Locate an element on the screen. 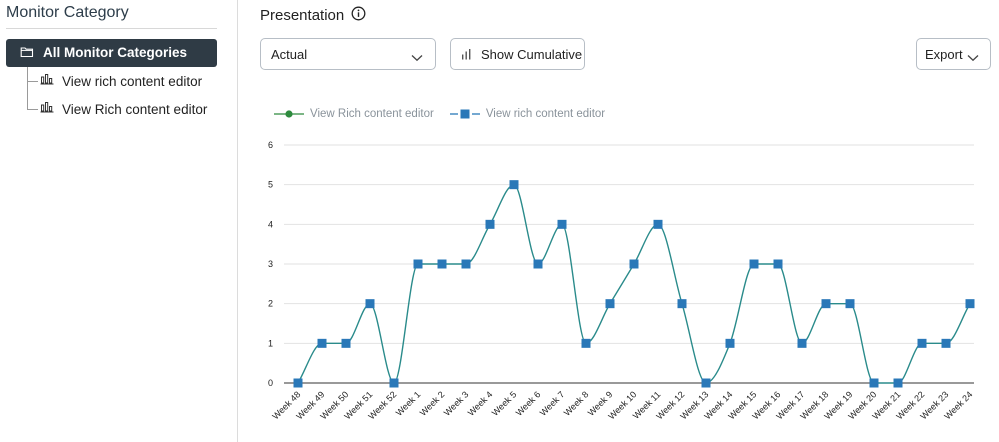 The image size is (999, 442). presentation-header: Presentation is located at coordinates (313, 15).